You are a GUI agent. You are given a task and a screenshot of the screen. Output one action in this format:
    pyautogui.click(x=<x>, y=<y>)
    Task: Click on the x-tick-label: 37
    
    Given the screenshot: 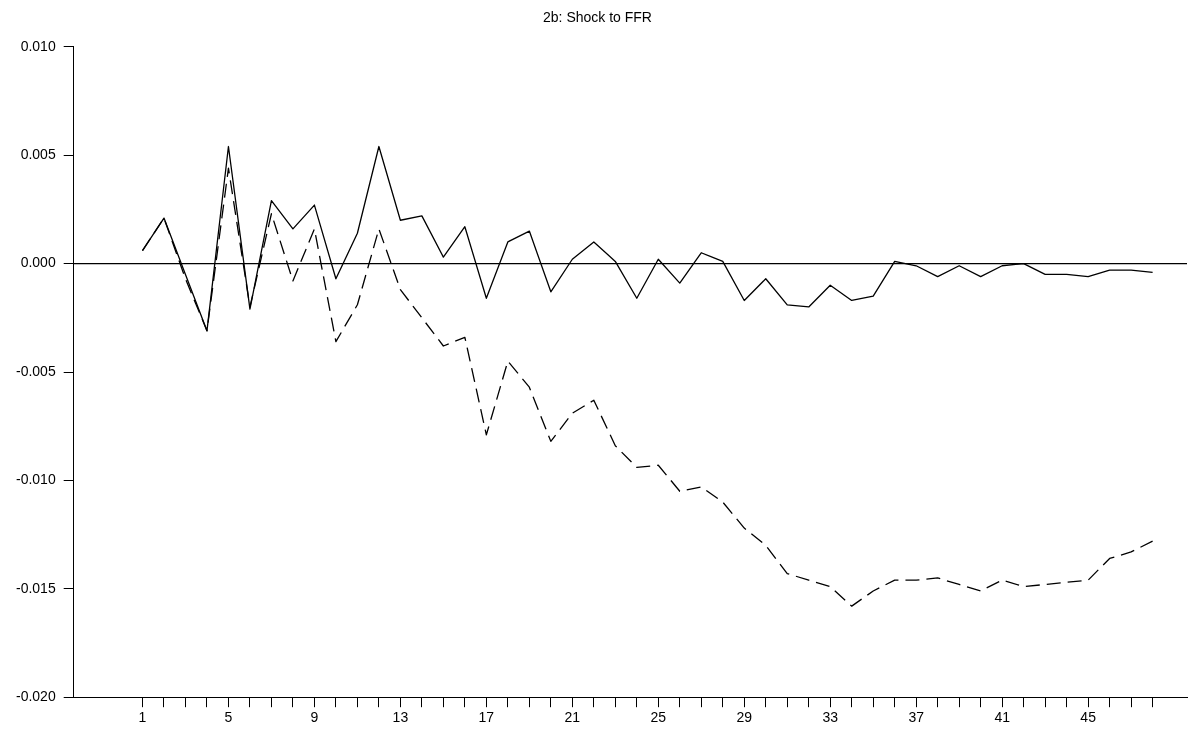 What is the action you would take?
    pyautogui.click(x=916, y=717)
    